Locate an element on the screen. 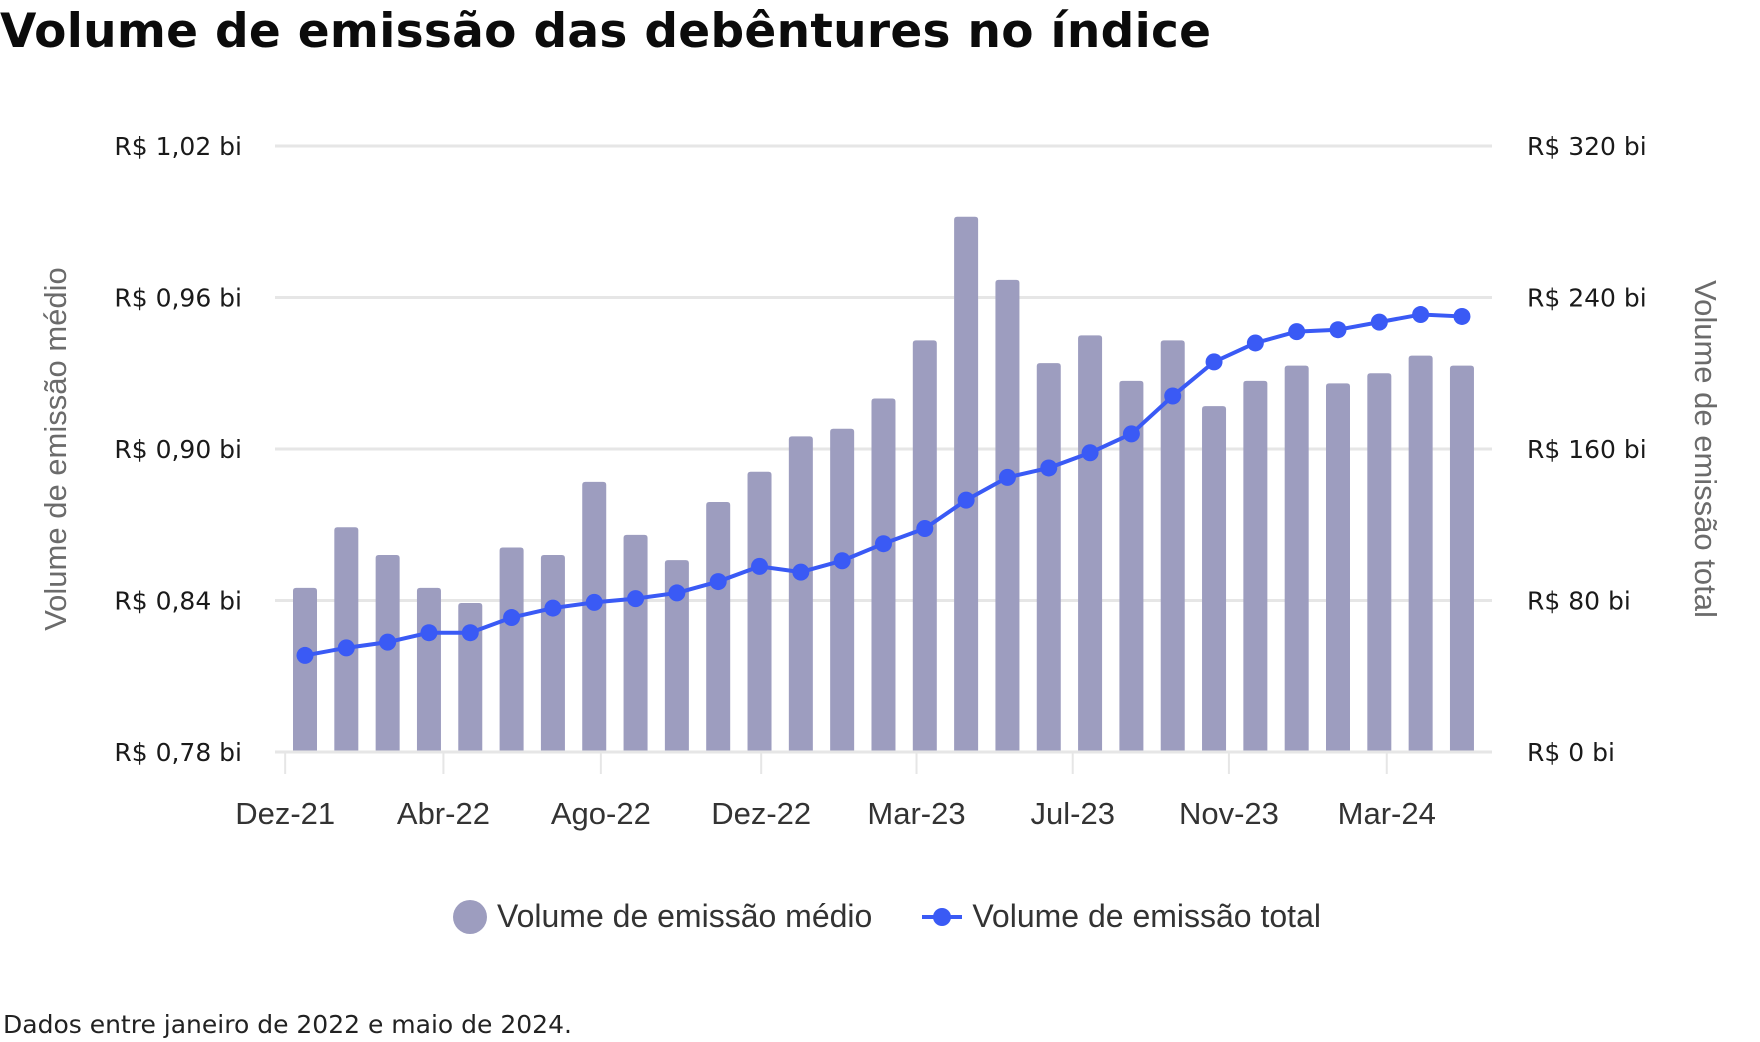  y-tick-label-left: R$ 0,90 bi is located at coordinates (178, 449).